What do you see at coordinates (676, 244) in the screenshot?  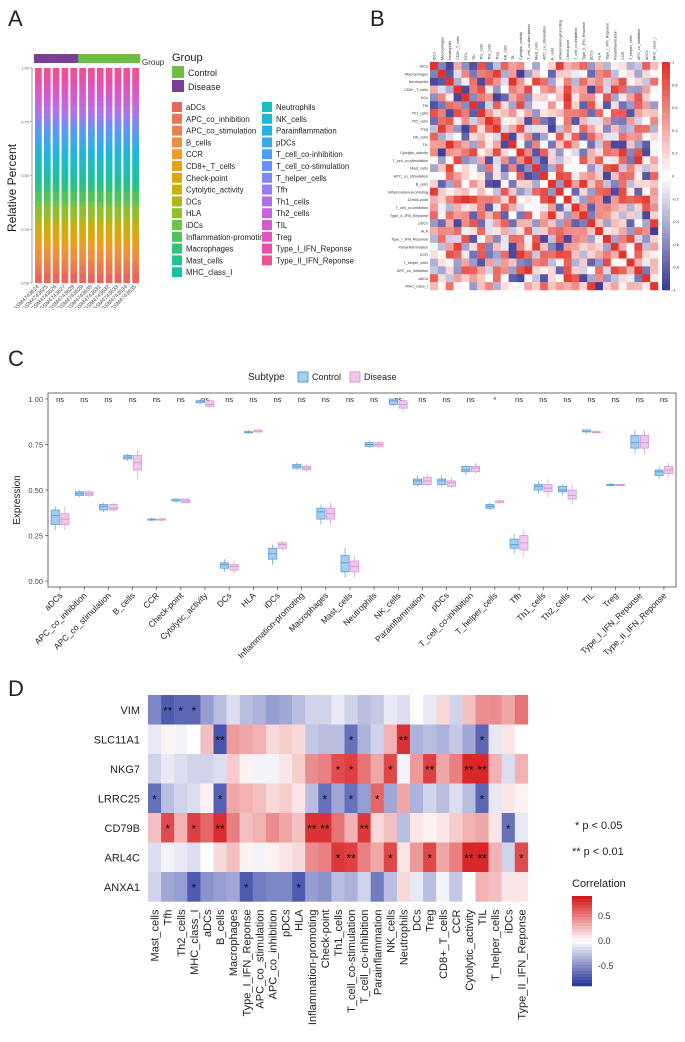 I see `colorbar-tick: -0.6` at bounding box center [676, 244].